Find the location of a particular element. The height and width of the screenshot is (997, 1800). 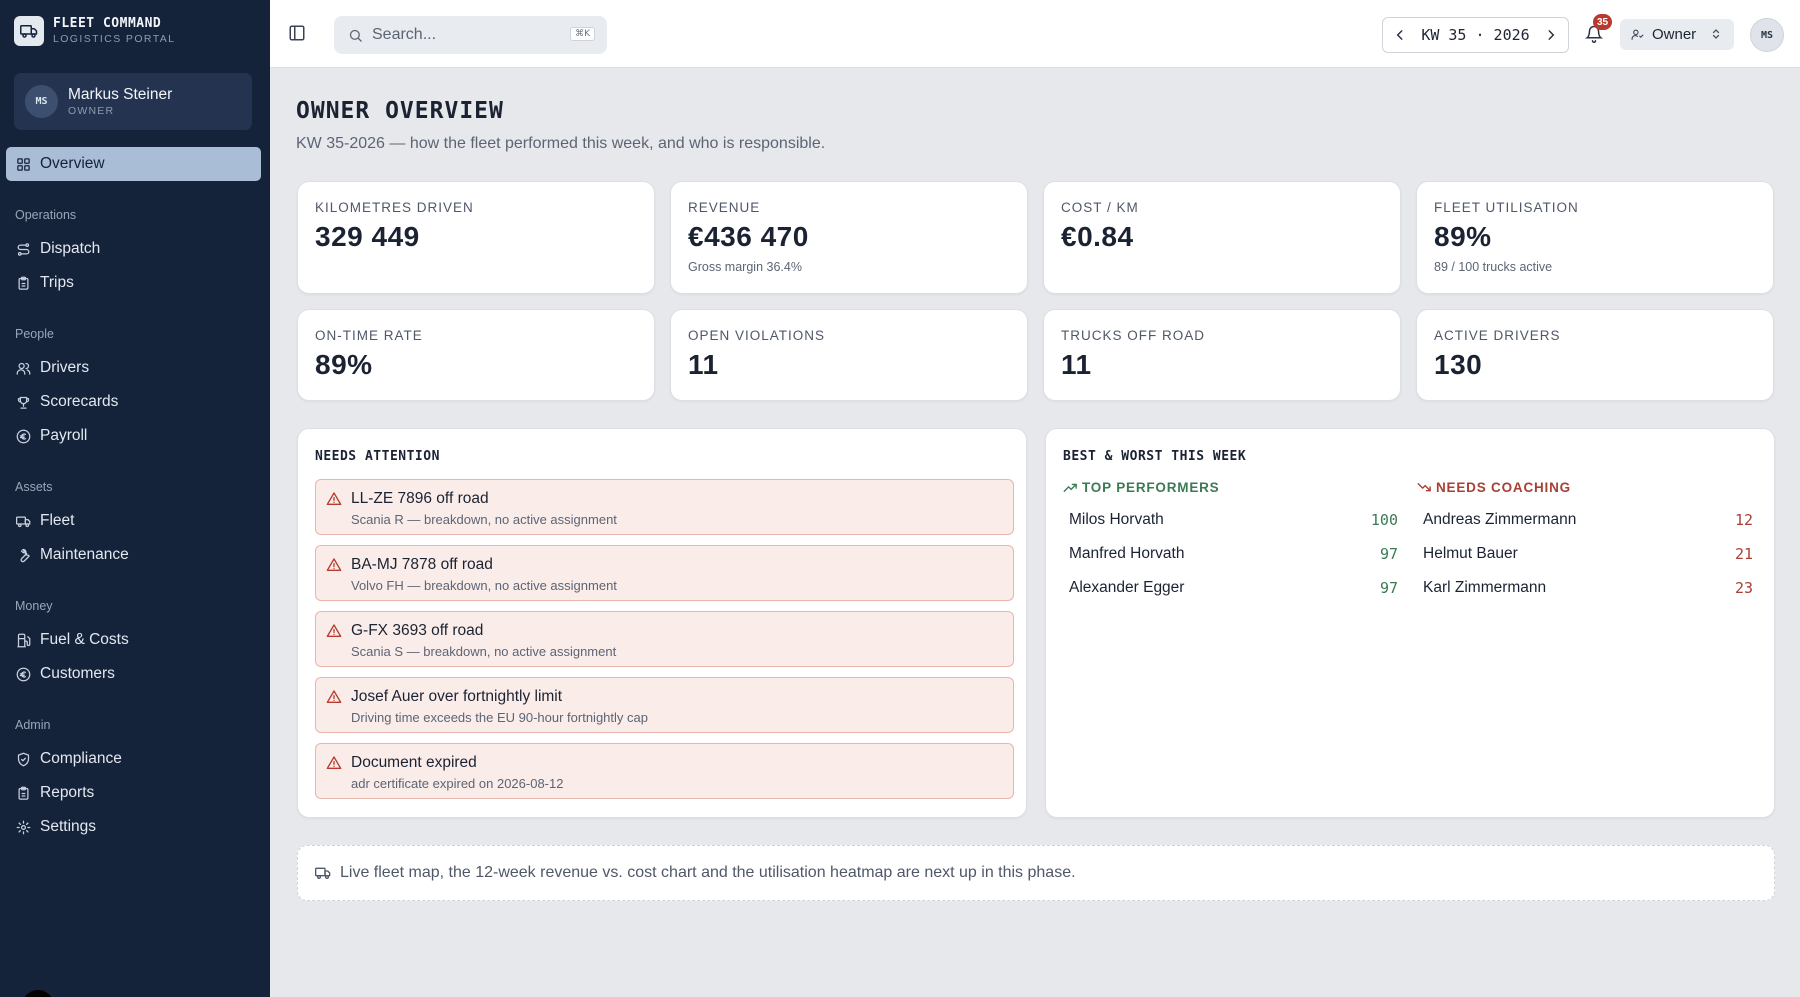

sidebar-toggle-icon is located at coordinates (298, 34).